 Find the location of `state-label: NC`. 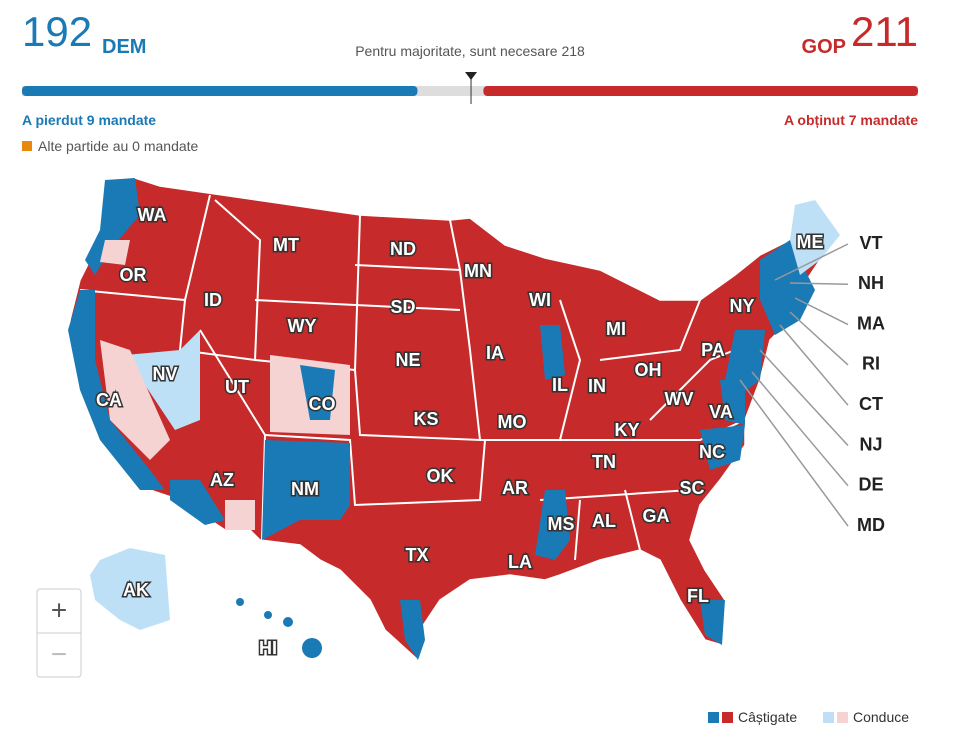

state-label: NC is located at coordinates (712, 452).